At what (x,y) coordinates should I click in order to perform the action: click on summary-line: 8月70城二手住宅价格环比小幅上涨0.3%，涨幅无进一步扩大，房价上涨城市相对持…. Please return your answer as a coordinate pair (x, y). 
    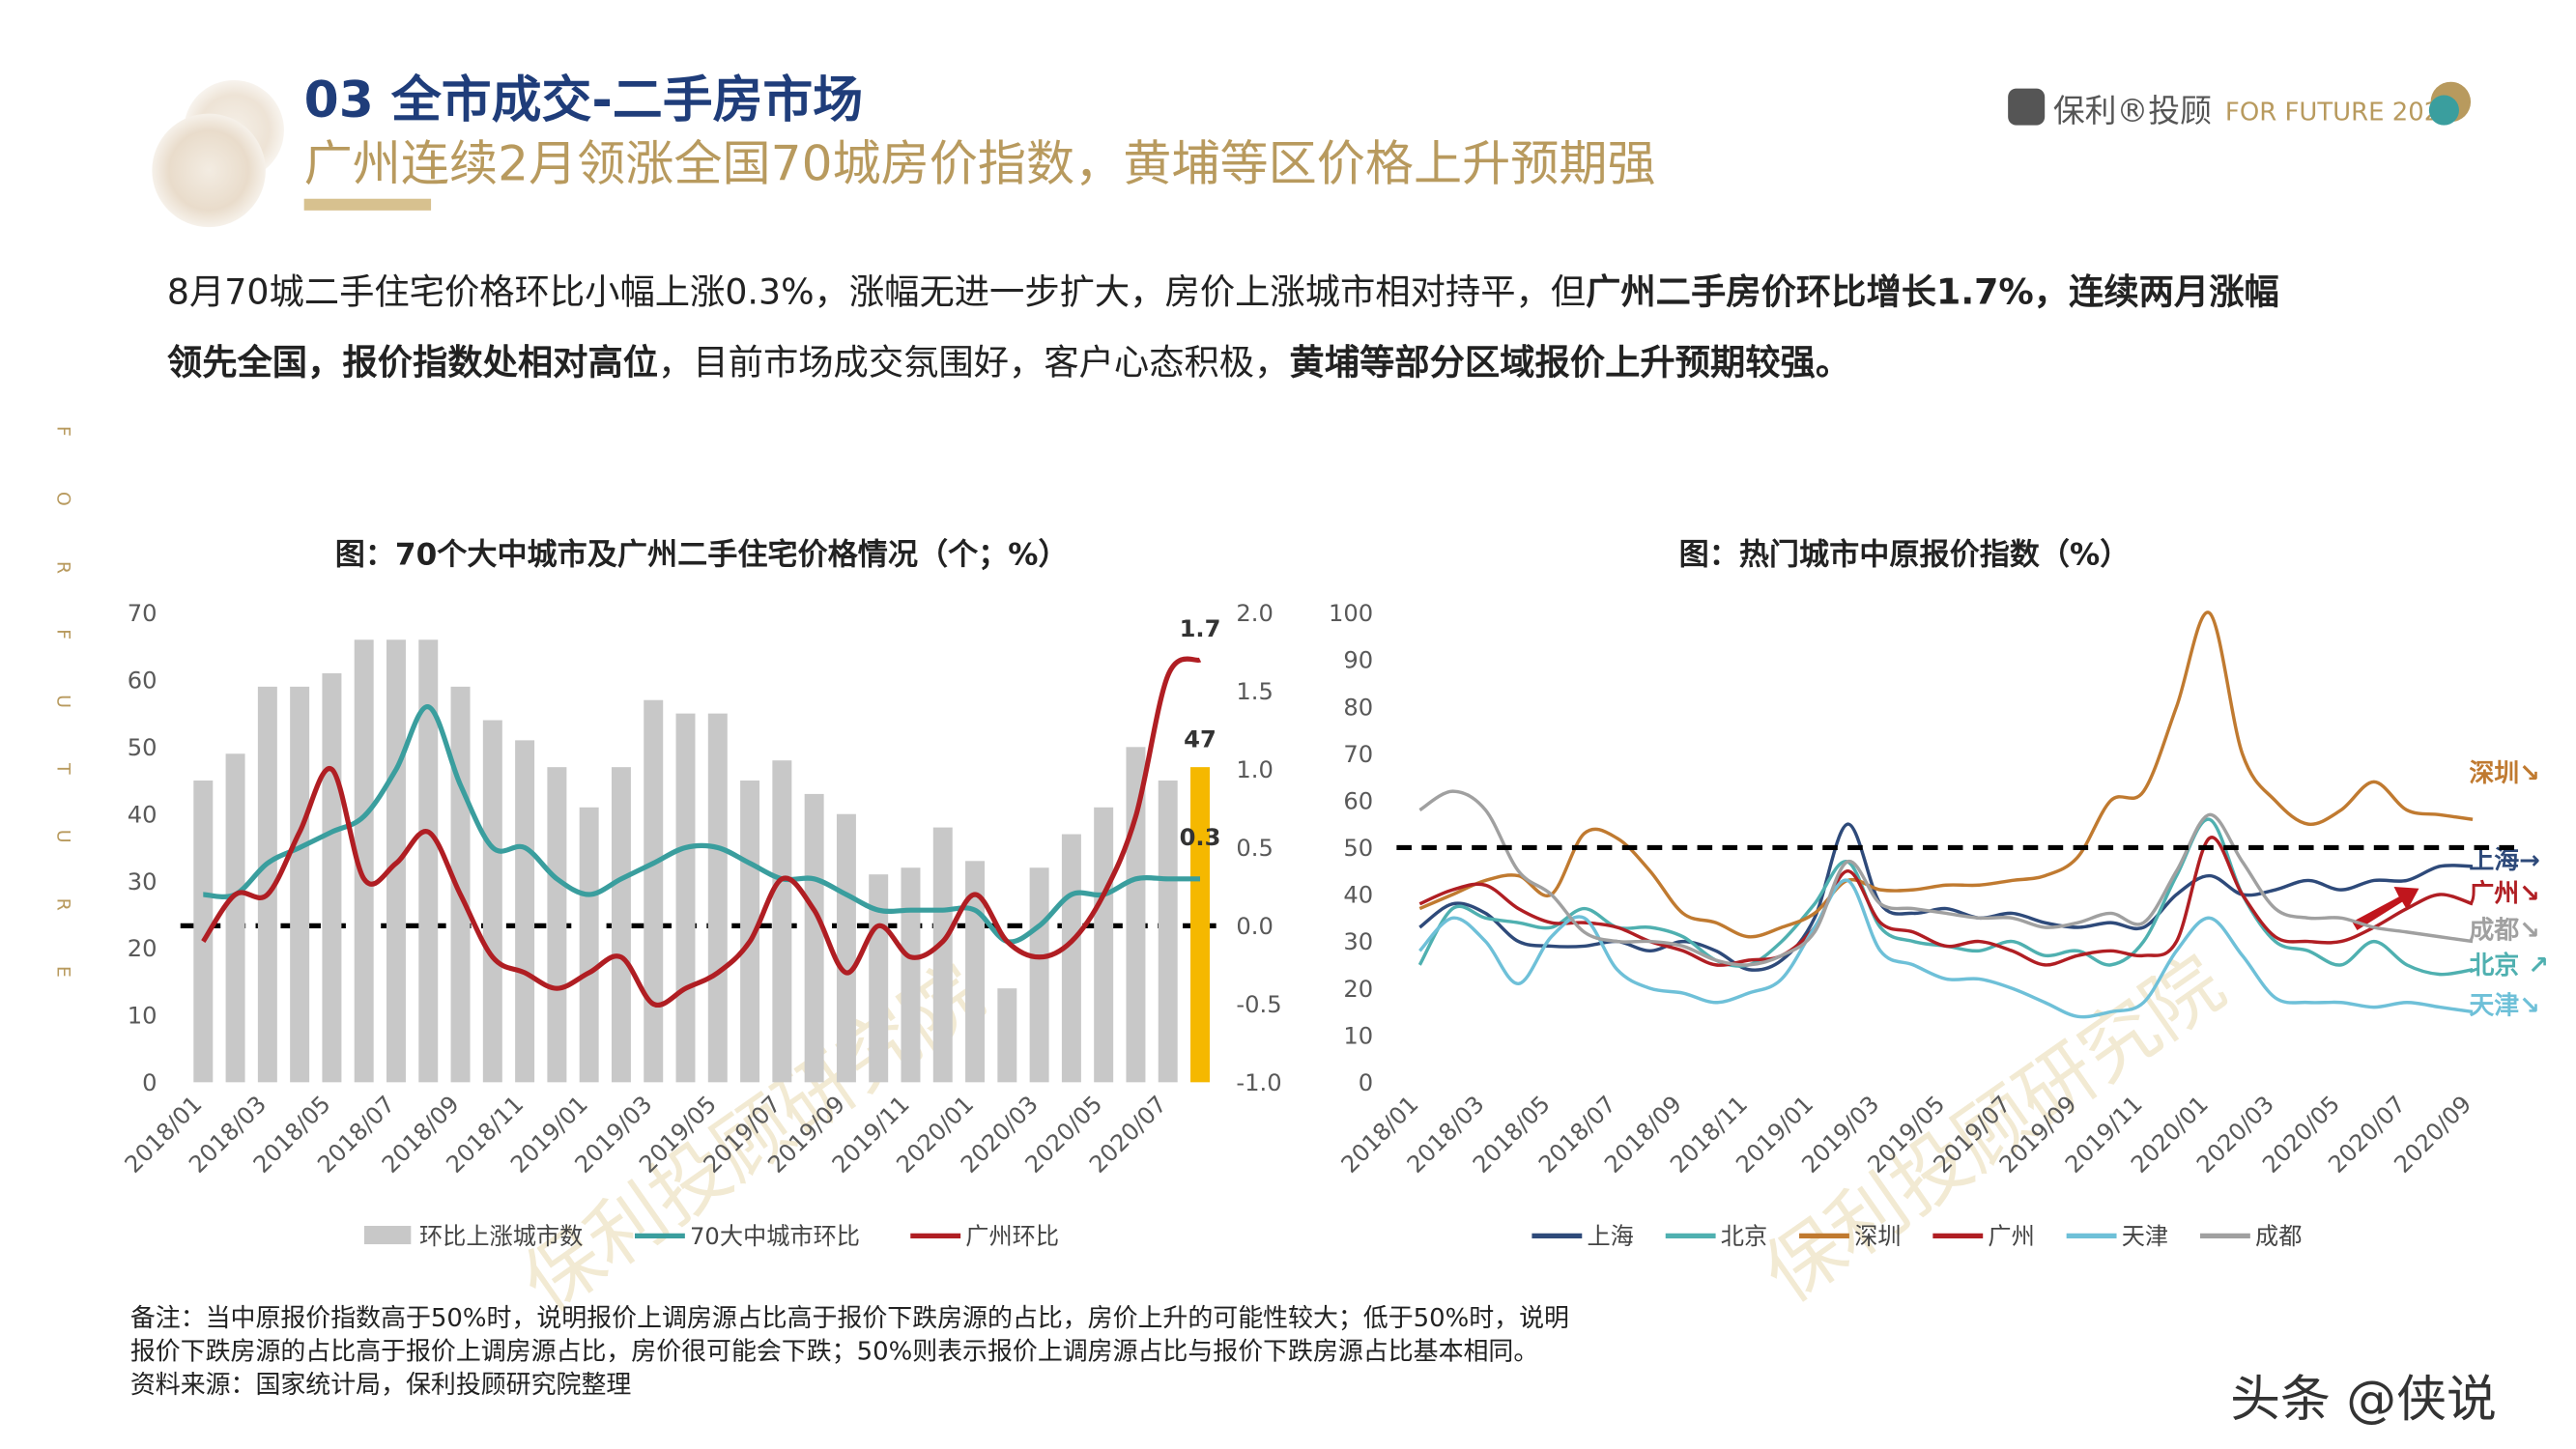
    Looking at the image, I should click on (1223, 292).